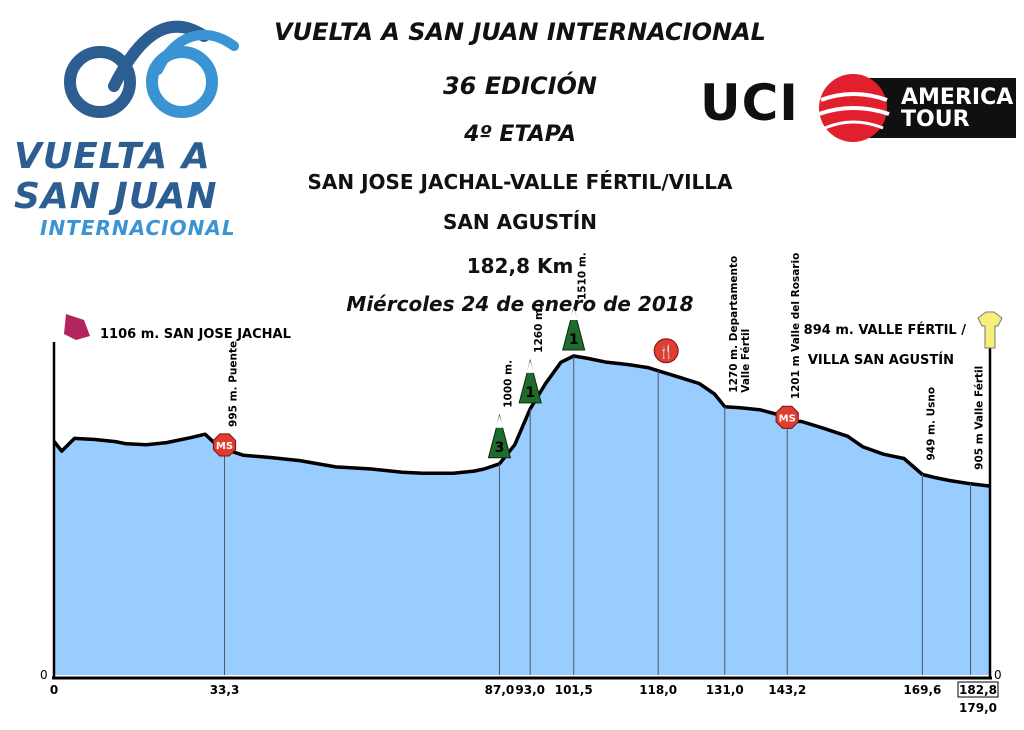  I want to click on finish-label-line1: 894 m. VALLE FÉRTIL /, so click(885, 330).